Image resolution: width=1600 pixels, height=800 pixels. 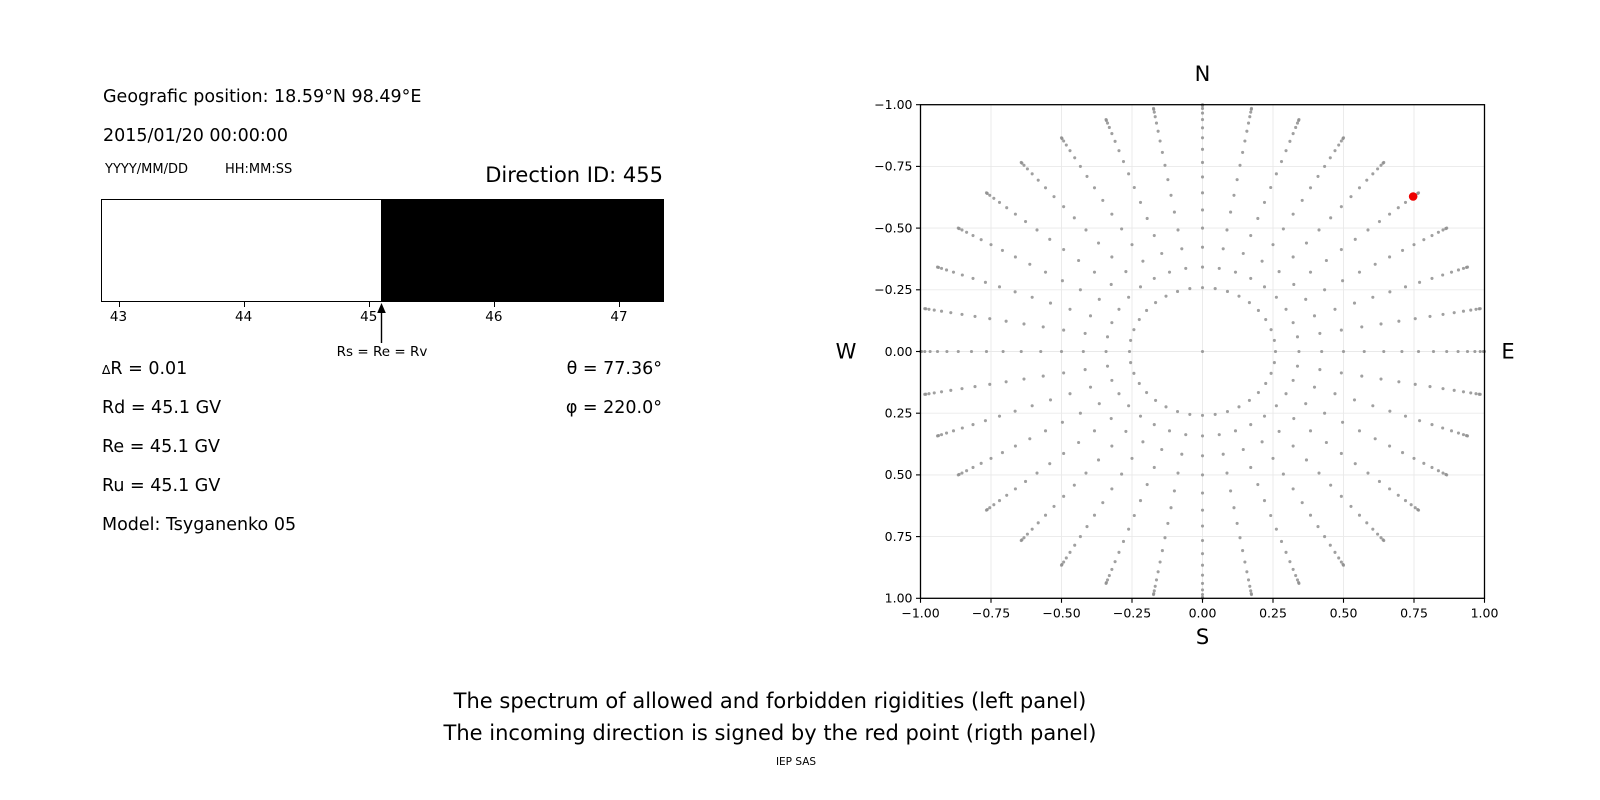 I want to click on y-tick-label: 0.00, so click(x=899, y=351).